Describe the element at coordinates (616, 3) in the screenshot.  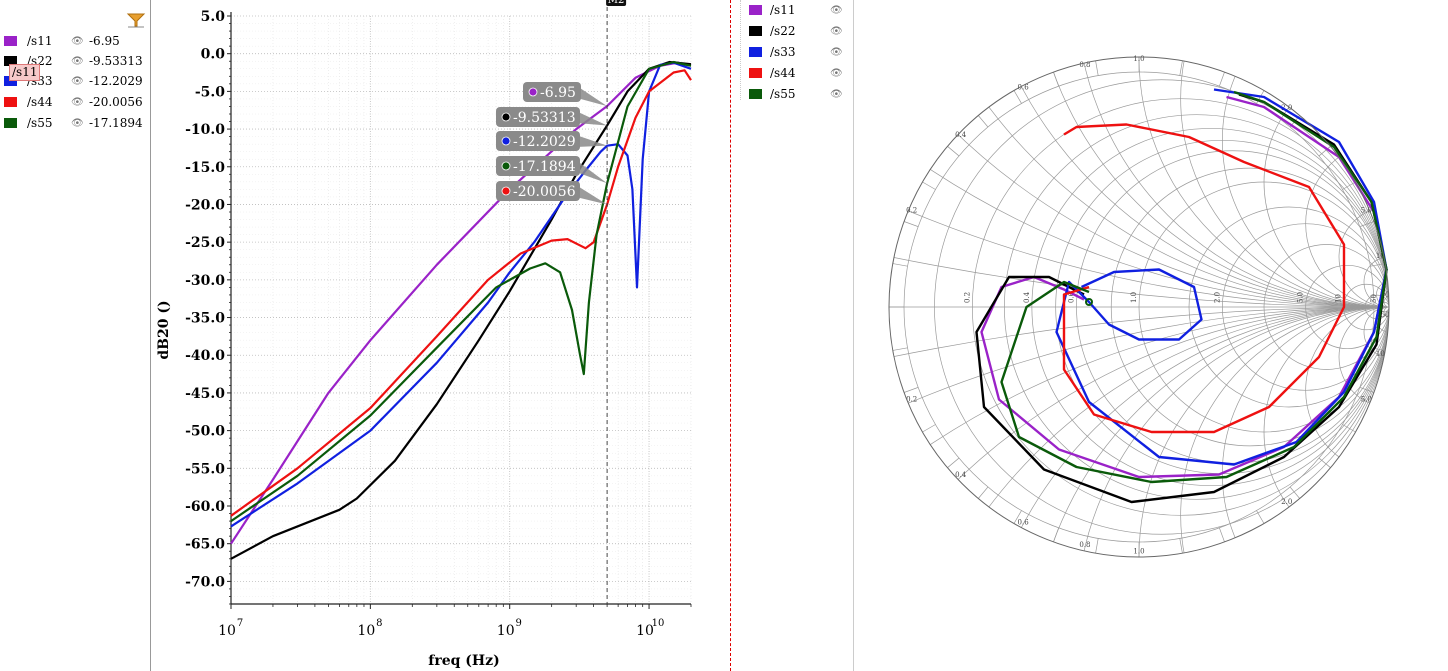
I see `marker-flag` at that location.